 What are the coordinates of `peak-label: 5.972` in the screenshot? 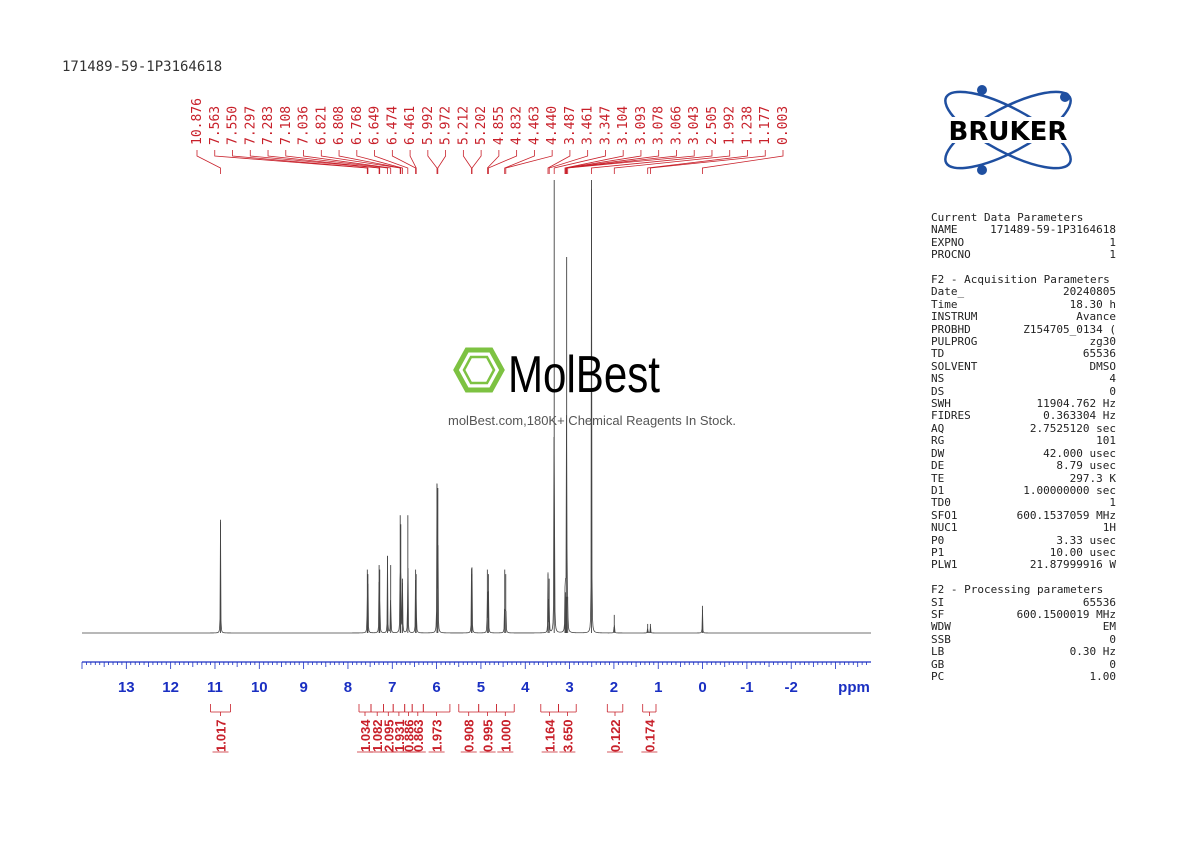 It's located at (446, 125).